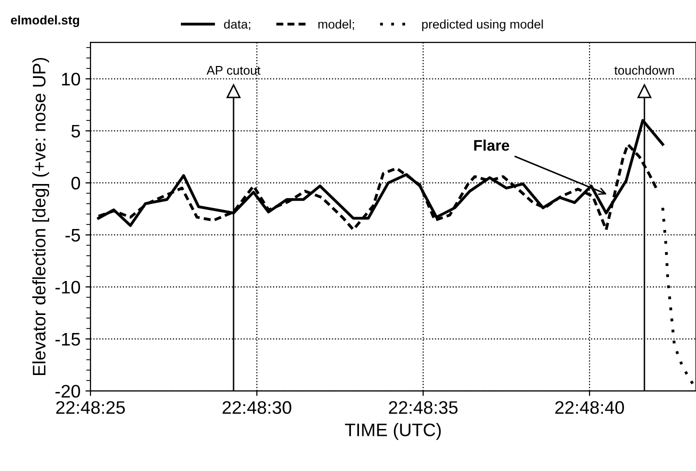  What do you see at coordinates (67, 339) in the screenshot?
I see `y-tick-label: -15` at bounding box center [67, 339].